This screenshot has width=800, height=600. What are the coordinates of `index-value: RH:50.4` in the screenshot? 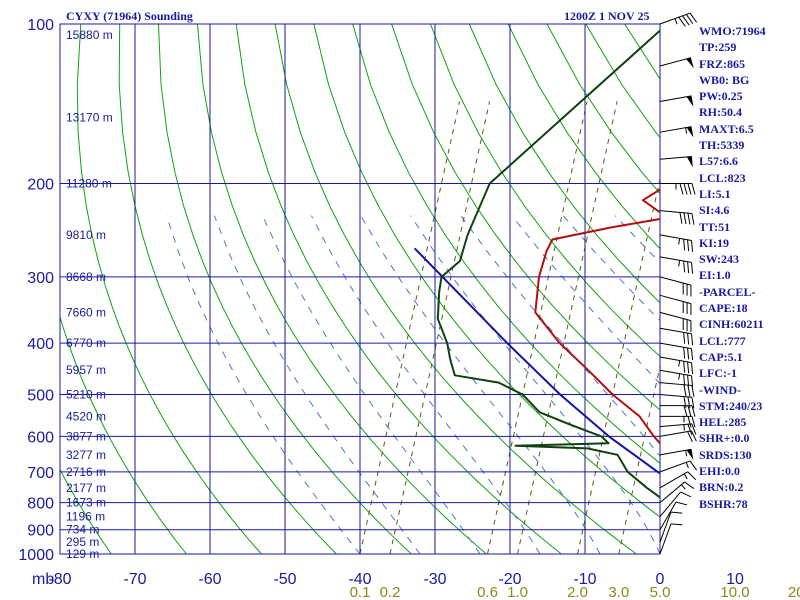 It's located at (720, 112).